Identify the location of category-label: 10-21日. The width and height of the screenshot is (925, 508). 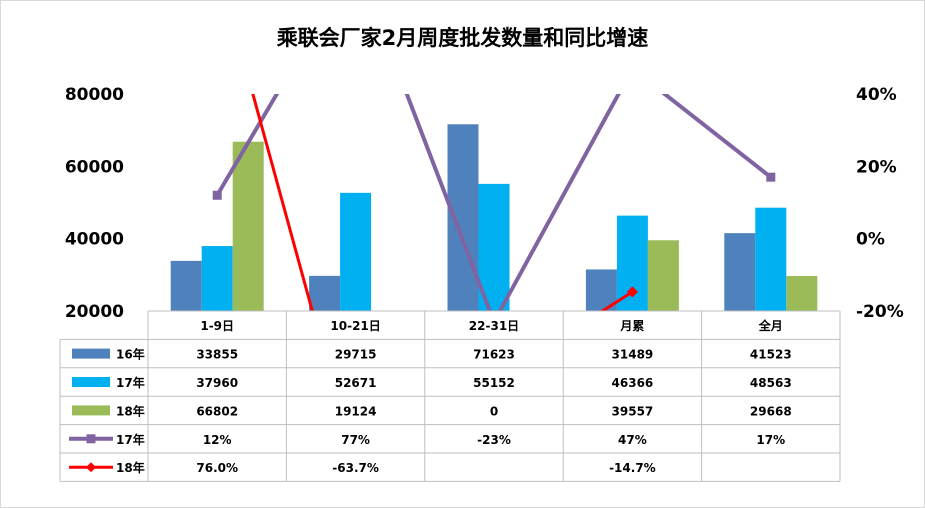
(355, 326).